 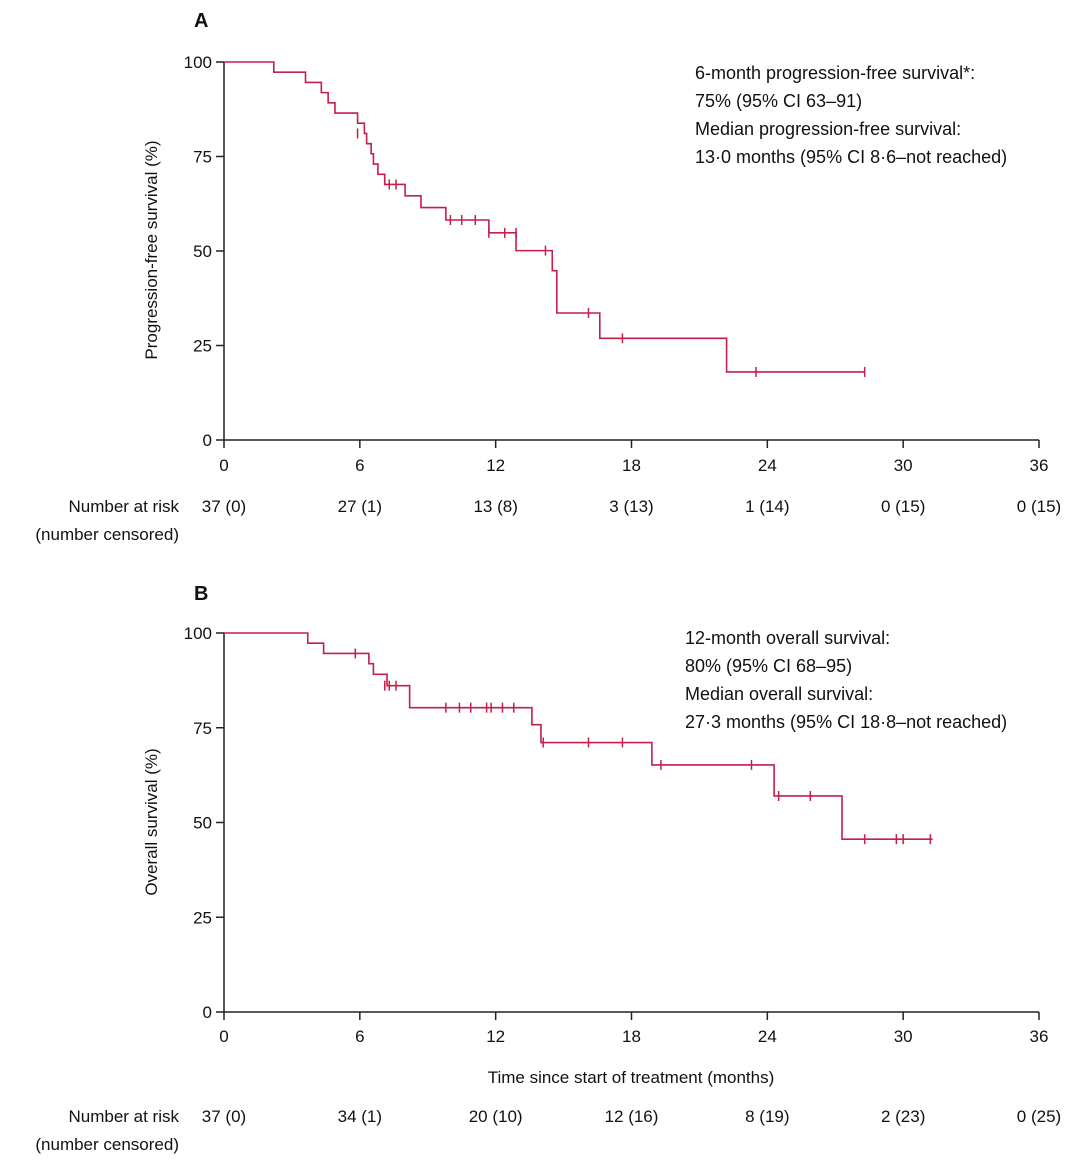 I want to click on panel-b-annotation-line-1: 12-month overall survival:, so click(x=787, y=638).